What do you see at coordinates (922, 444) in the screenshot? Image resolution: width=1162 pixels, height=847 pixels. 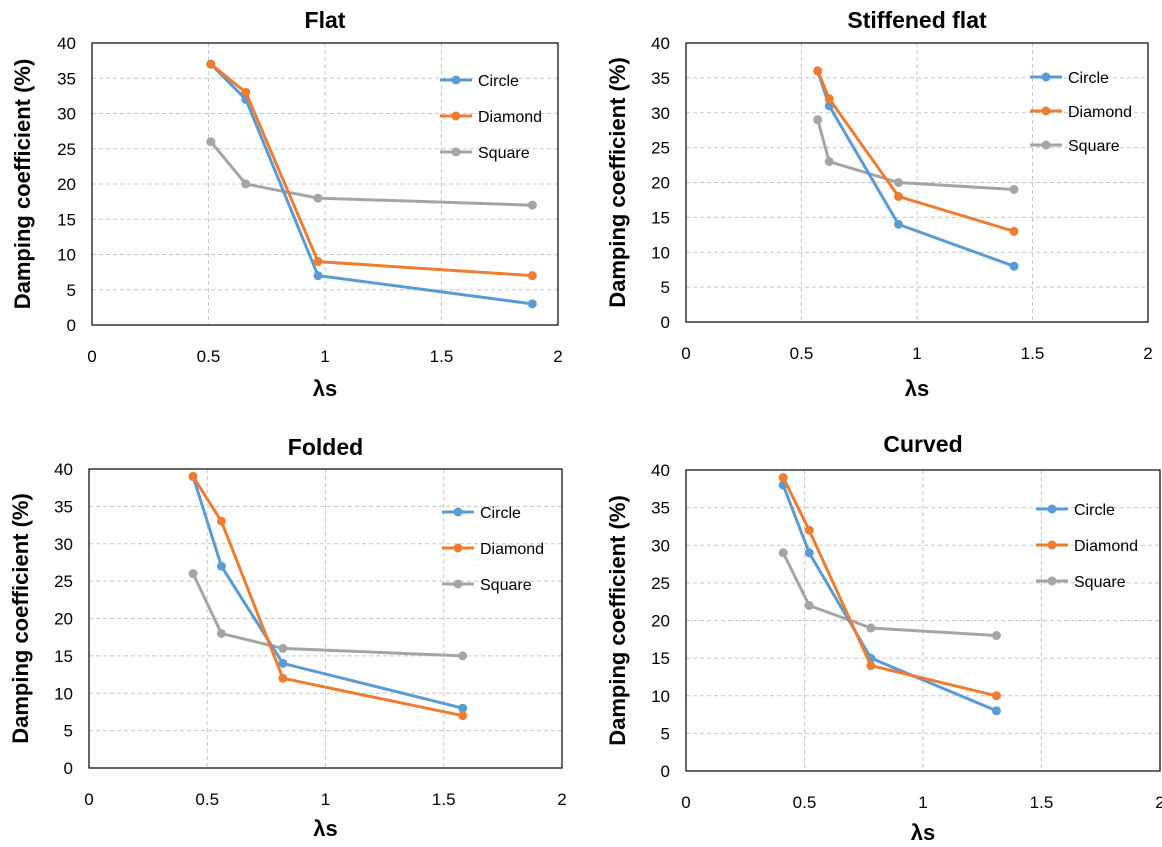 I see `chart-title: Curved` at bounding box center [922, 444].